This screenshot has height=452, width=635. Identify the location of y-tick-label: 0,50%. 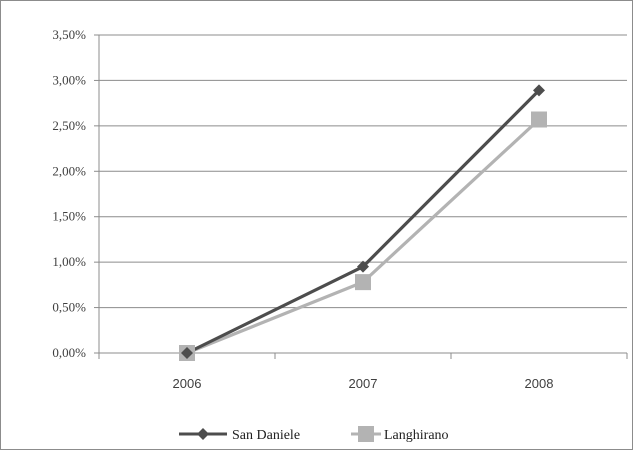
(69, 307).